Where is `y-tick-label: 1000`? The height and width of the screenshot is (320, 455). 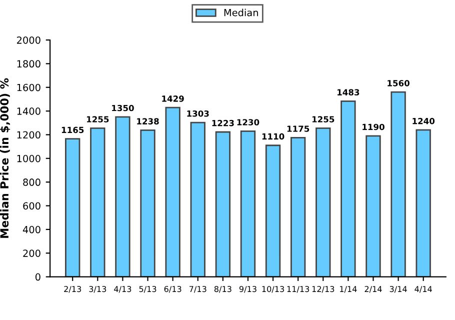 y-tick-label: 1000 is located at coordinates (28, 158).